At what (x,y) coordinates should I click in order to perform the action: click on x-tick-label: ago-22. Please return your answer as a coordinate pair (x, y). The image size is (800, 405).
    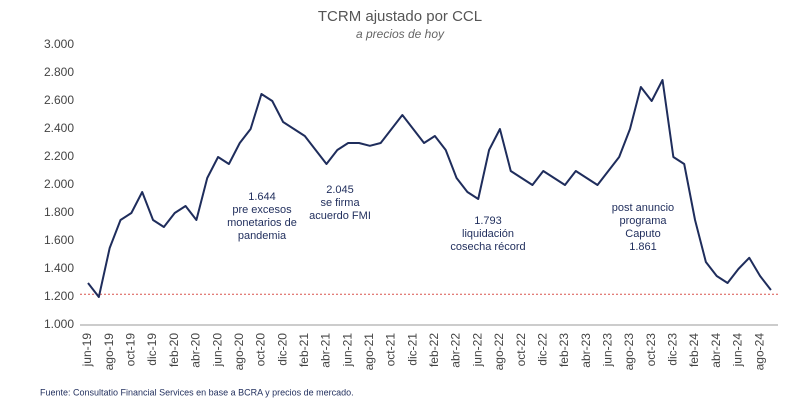
    Looking at the image, I should click on (499, 352).